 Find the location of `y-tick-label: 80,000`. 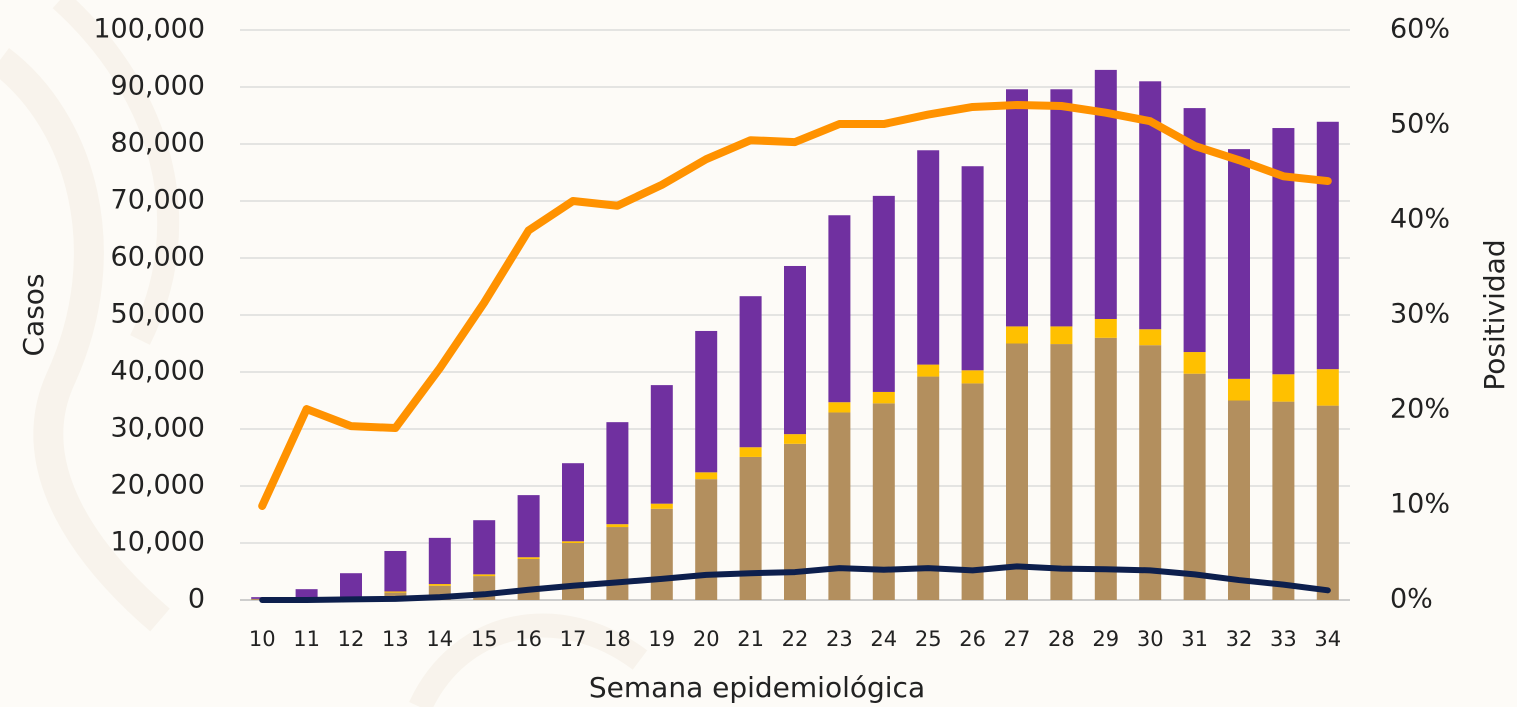

y-tick-label: 80,000 is located at coordinates (158, 143).